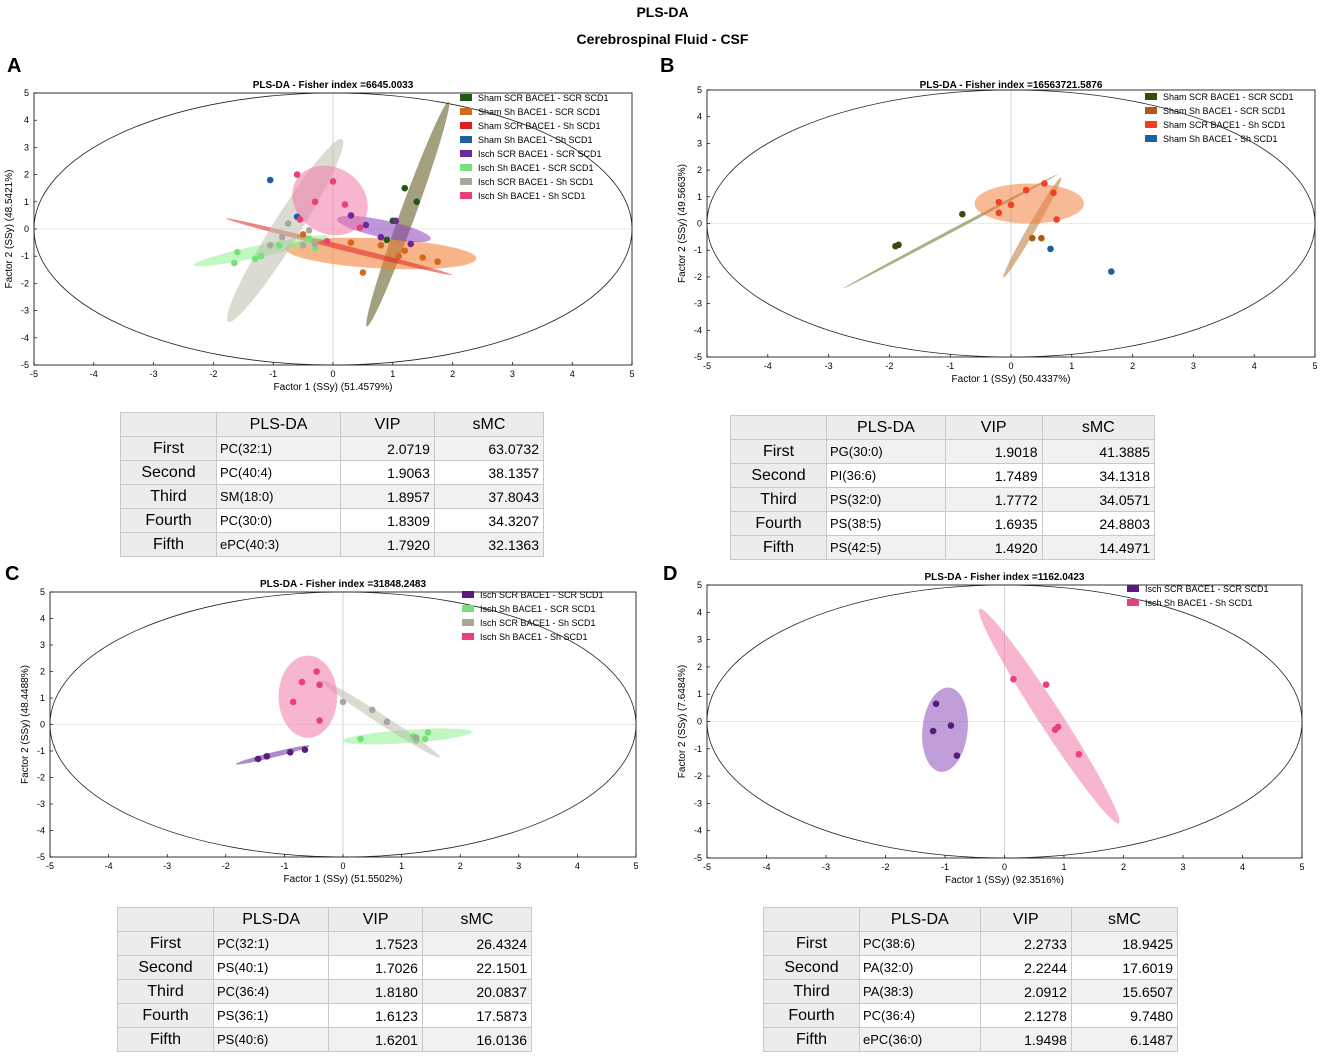 This screenshot has width=1325, height=1057. What do you see at coordinates (25, 724) in the screenshot?
I see `y-axis-label: Factor 2 (SSy) (48.4488%)` at bounding box center [25, 724].